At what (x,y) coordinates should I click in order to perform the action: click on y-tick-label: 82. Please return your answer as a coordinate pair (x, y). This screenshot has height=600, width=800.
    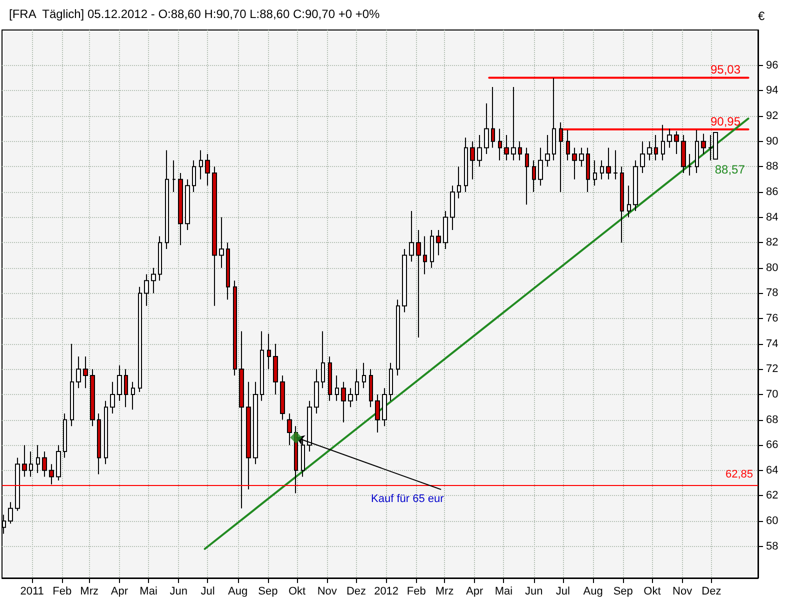
    Looking at the image, I should click on (772, 242).